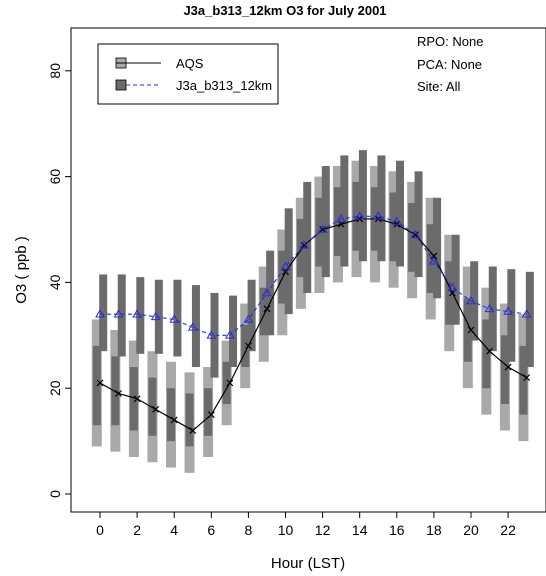 The width and height of the screenshot is (546, 576). I want to click on x-tick-label: 10, so click(286, 530).